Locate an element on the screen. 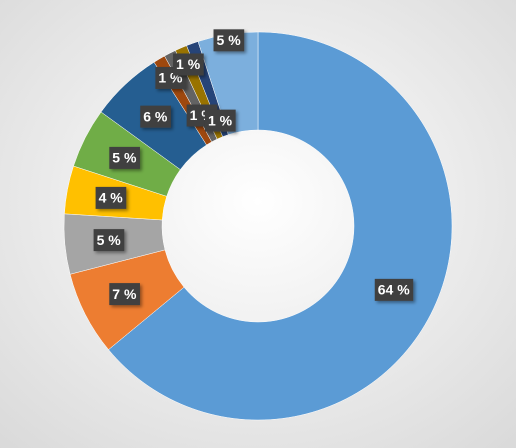 The width and height of the screenshot is (516, 448). data-label: 64 % is located at coordinates (394, 290).